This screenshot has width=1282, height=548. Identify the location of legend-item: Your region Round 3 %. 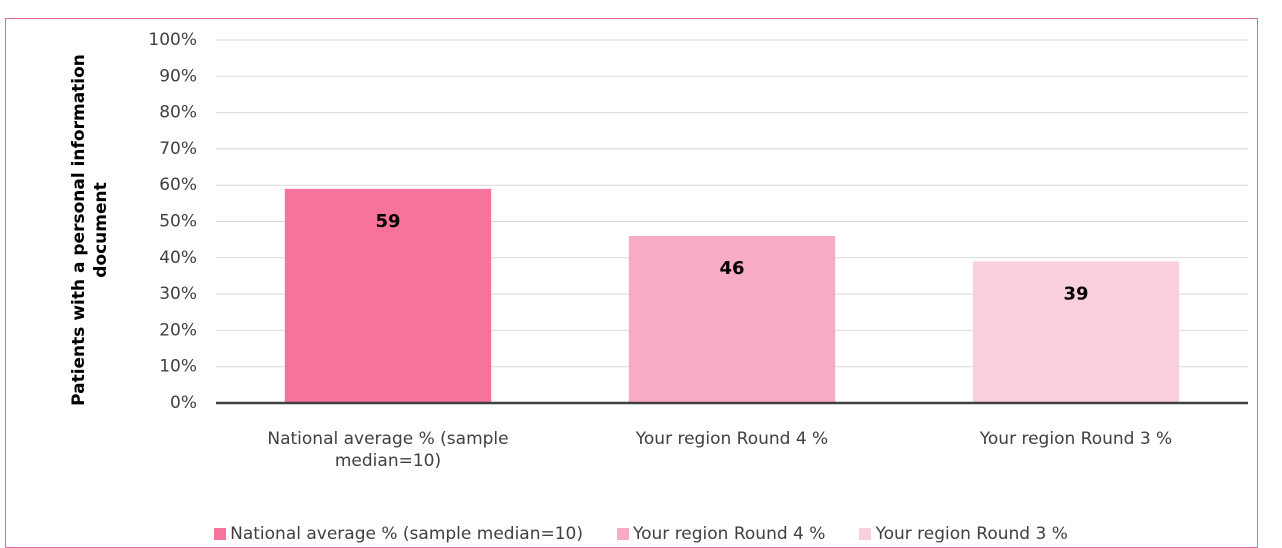
(963, 534).